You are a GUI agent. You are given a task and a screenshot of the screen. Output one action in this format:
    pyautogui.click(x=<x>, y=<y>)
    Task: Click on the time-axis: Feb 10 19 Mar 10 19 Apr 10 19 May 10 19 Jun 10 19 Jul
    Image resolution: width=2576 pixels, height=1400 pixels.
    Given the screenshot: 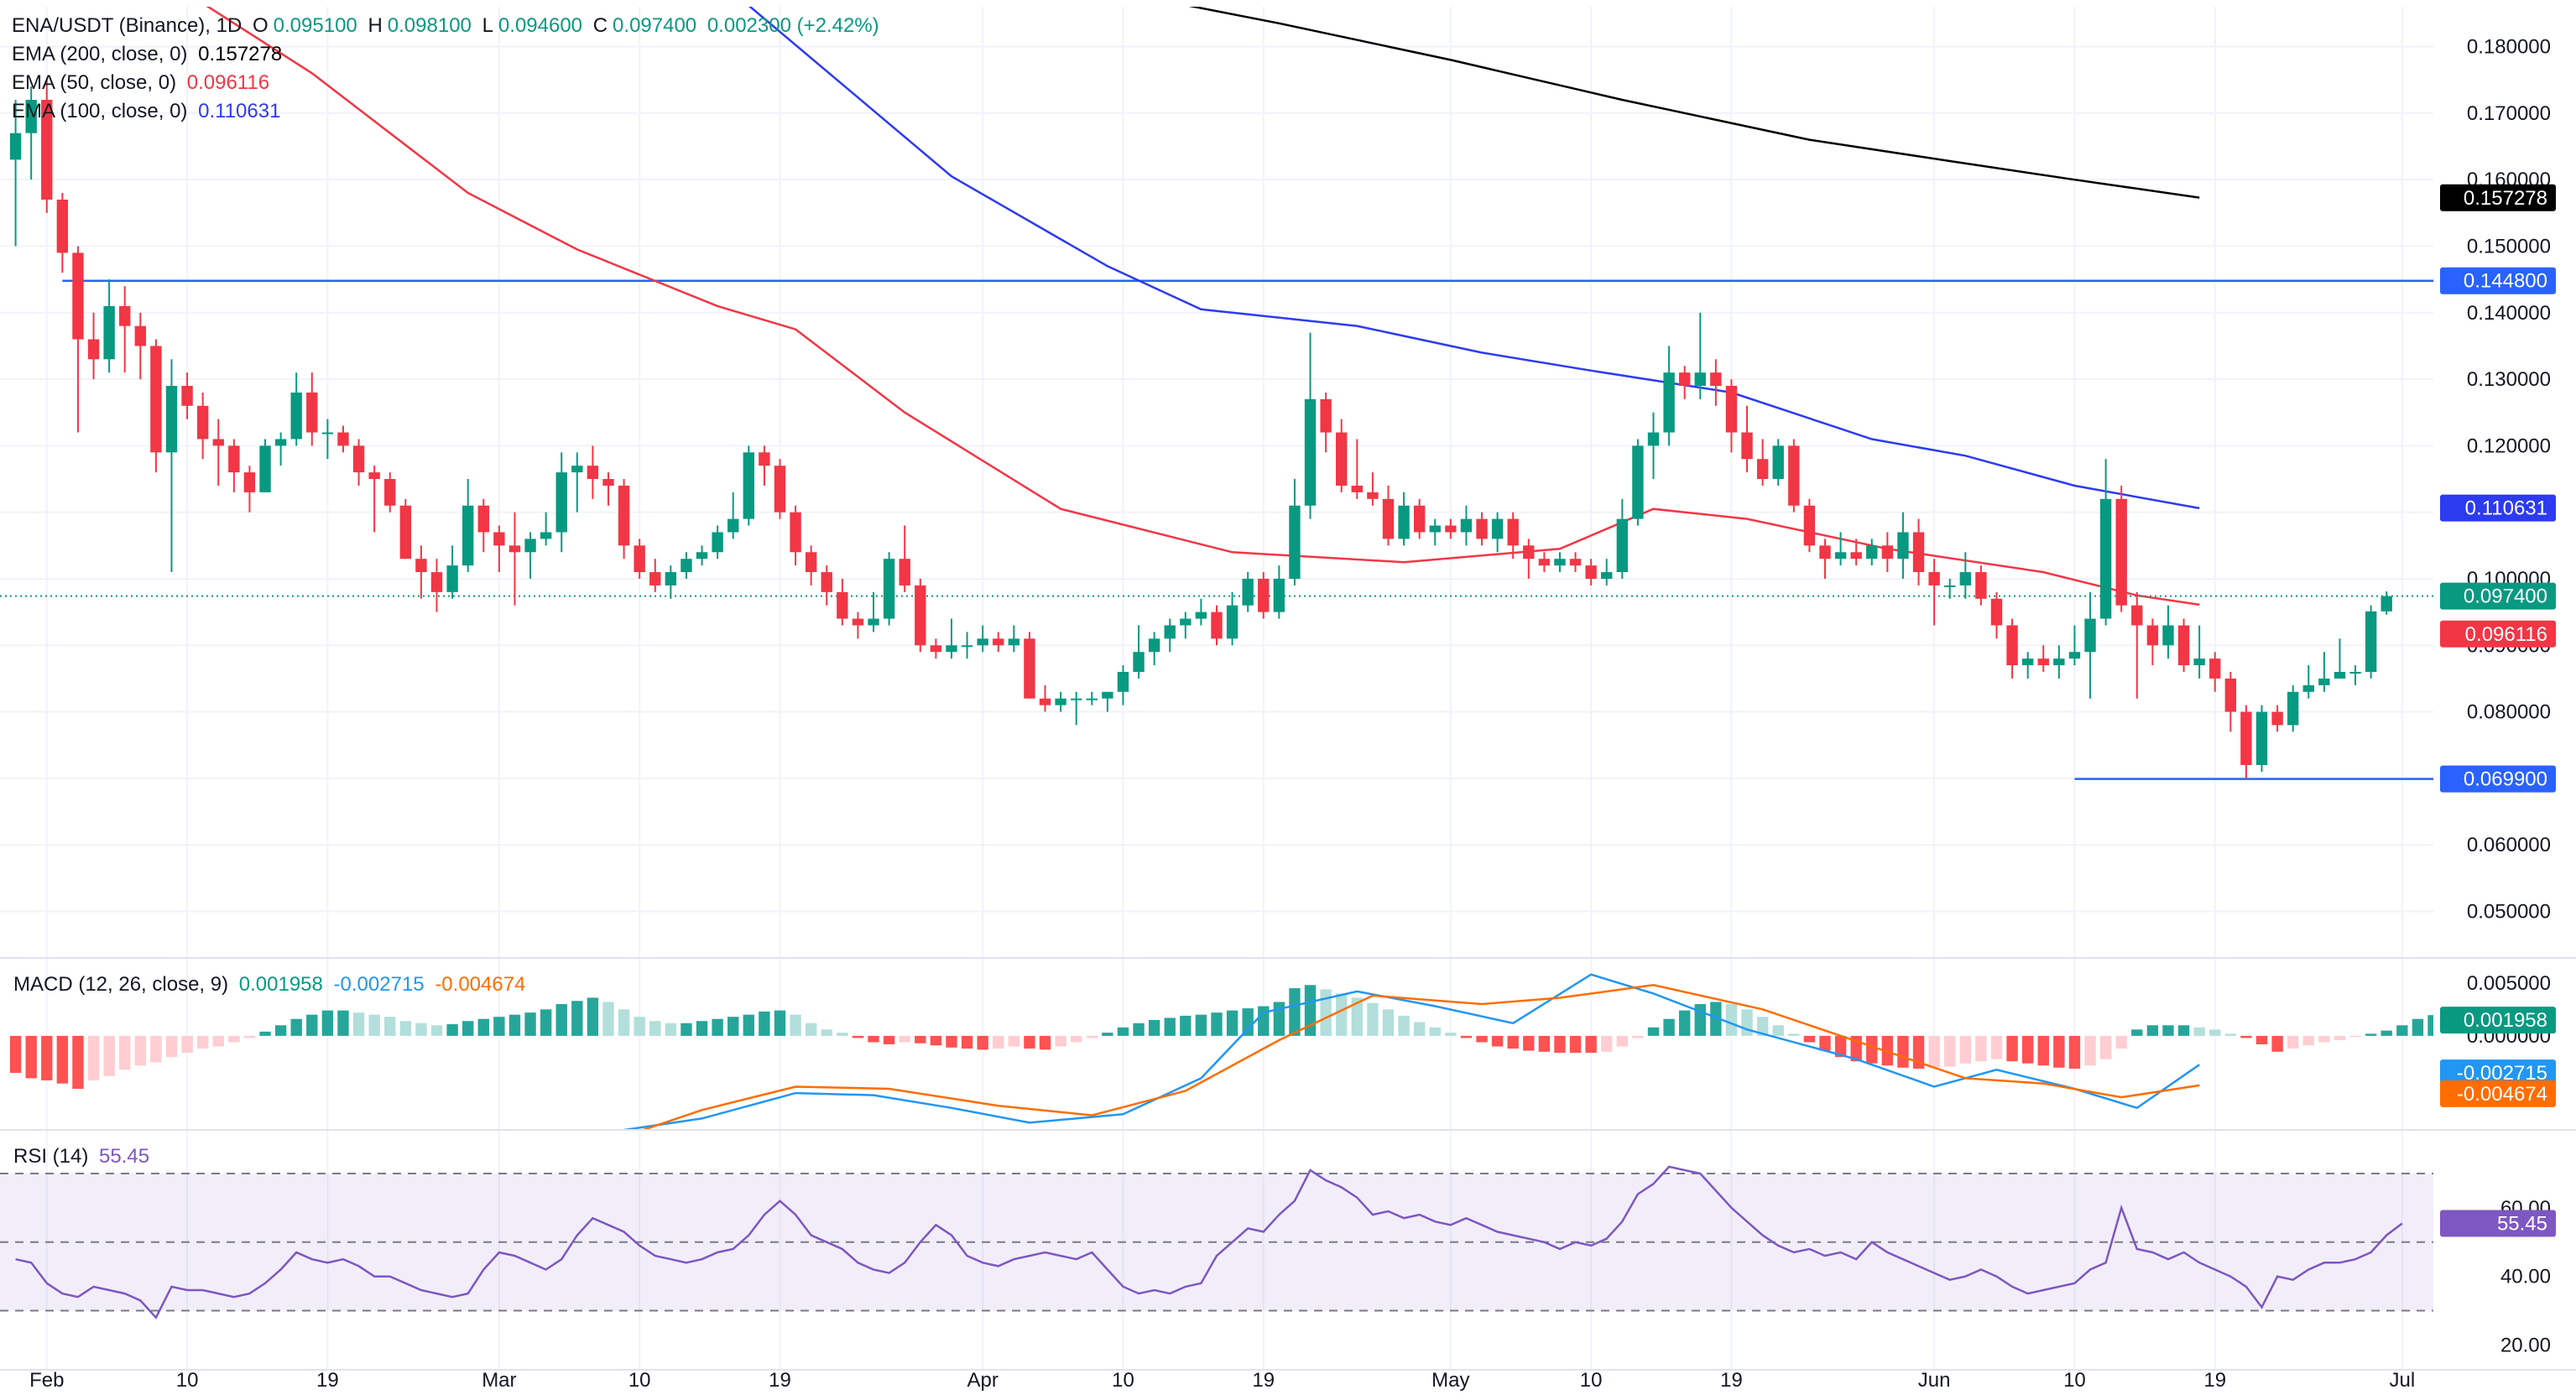 What is the action you would take?
    pyautogui.click(x=1222, y=1381)
    